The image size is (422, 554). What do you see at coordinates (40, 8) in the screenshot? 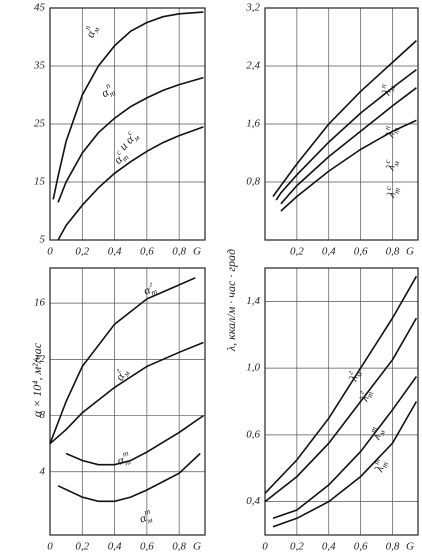
I see `y-tick-label: 45` at bounding box center [40, 8].